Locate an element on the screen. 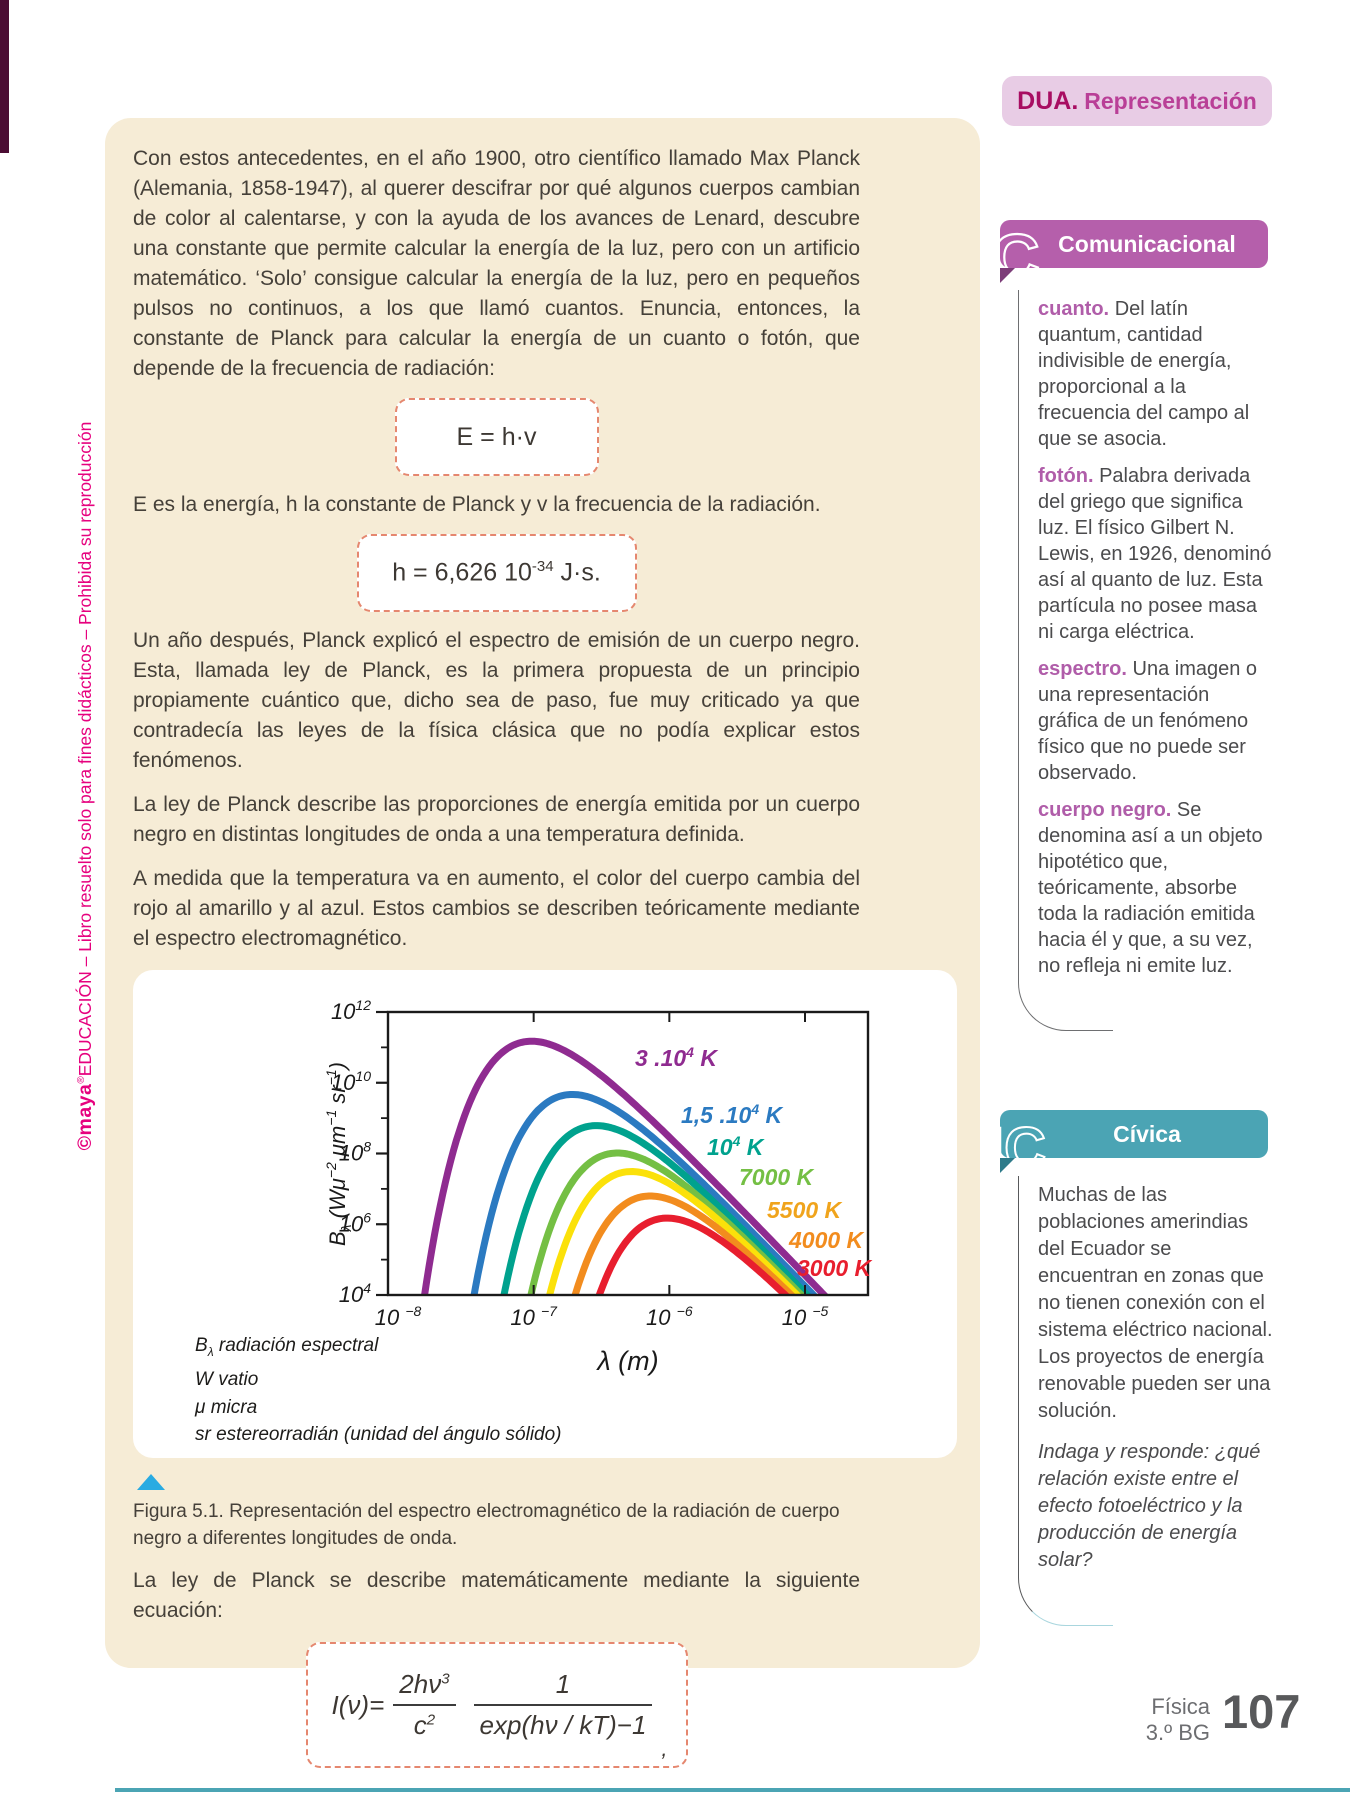  curve-3000K is located at coordinates (693, 1254).